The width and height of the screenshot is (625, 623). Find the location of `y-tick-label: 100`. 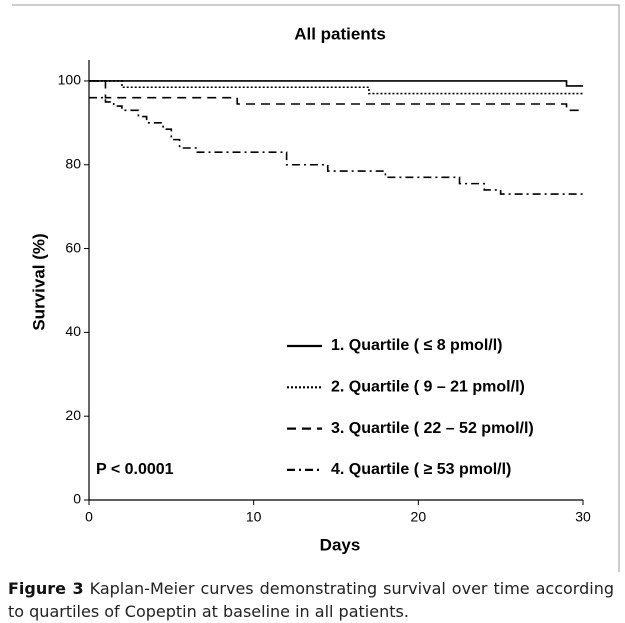

y-tick-label: 100 is located at coordinates (70, 80).